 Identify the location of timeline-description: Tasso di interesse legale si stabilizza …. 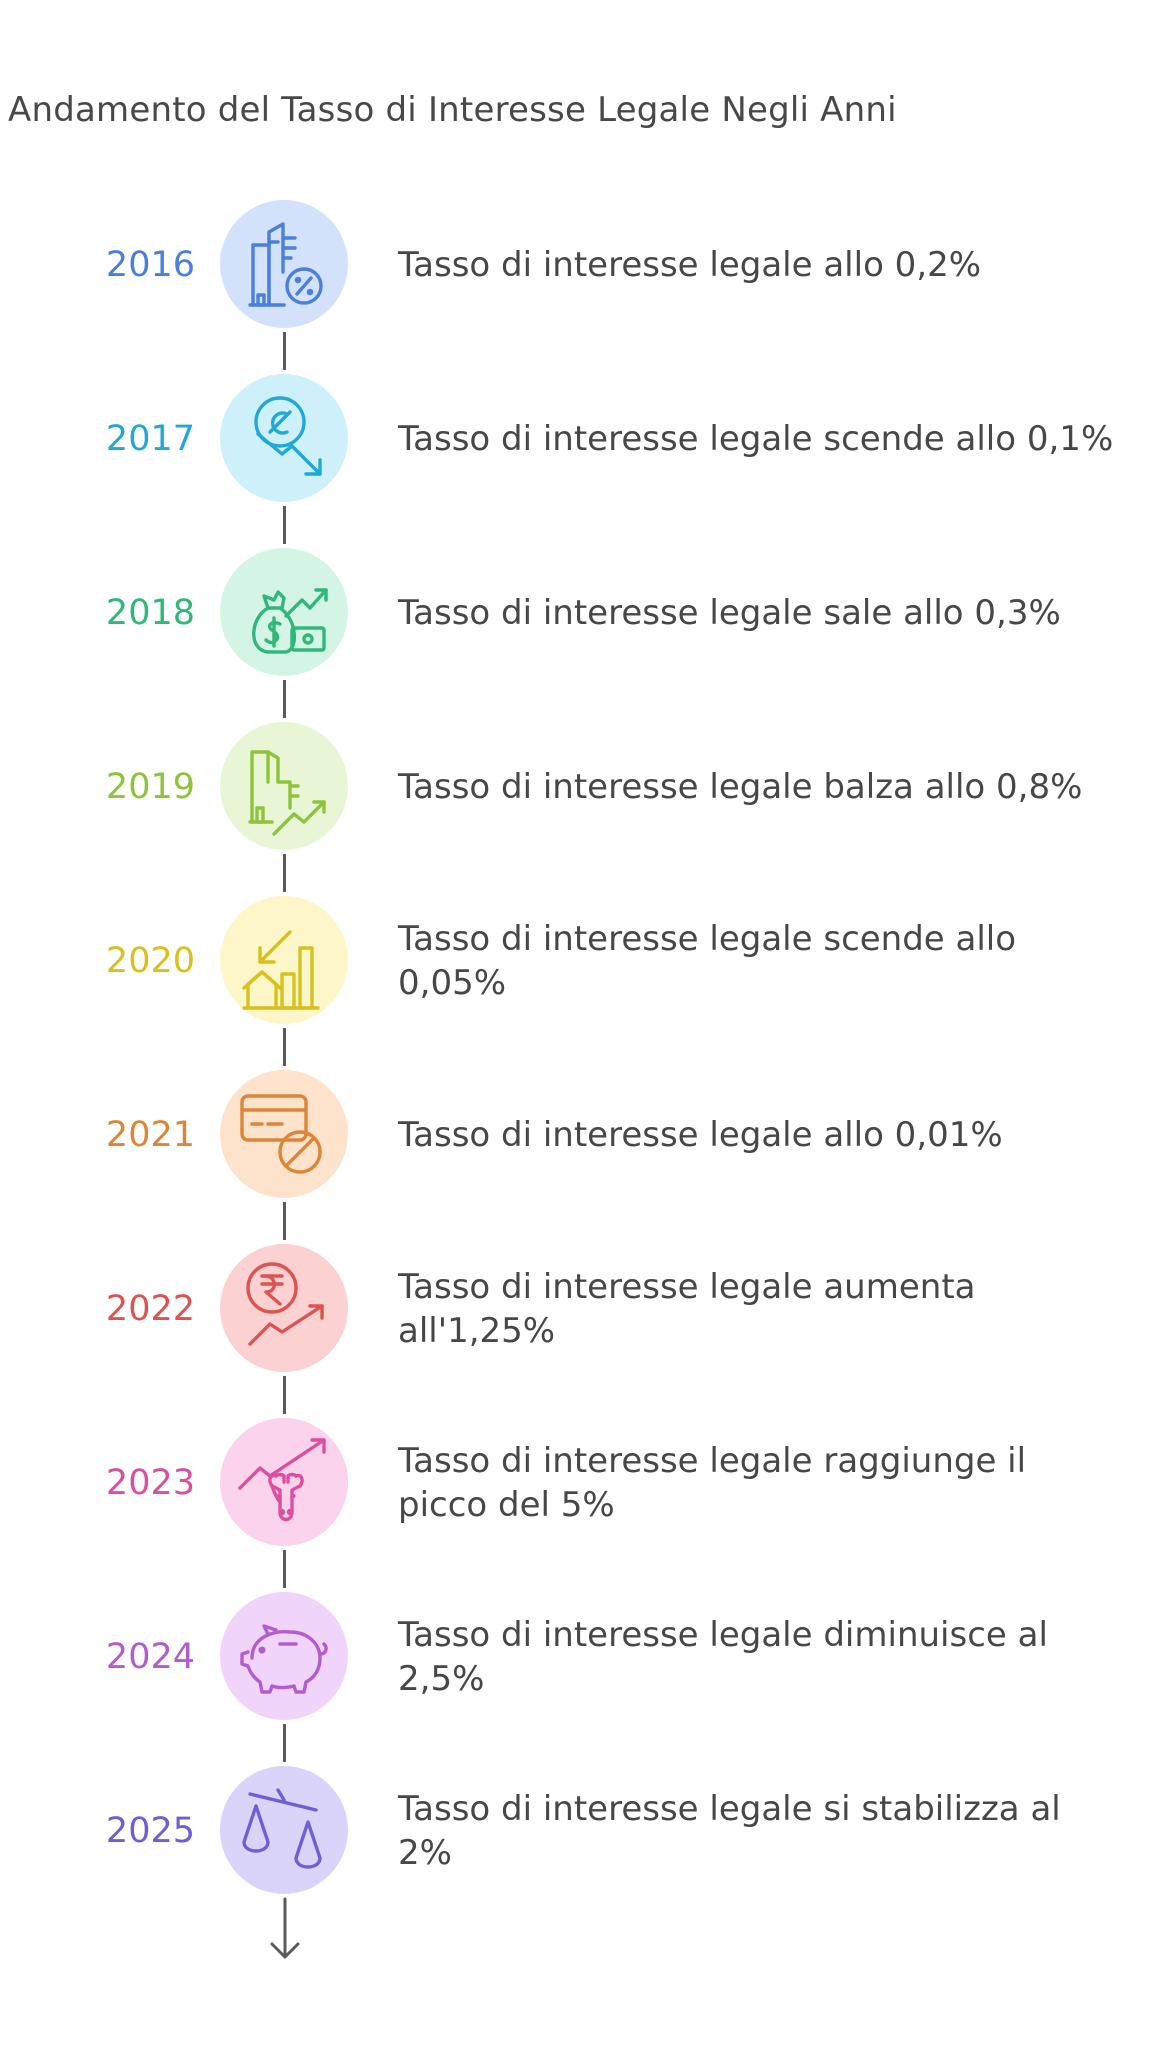
(729, 1831).